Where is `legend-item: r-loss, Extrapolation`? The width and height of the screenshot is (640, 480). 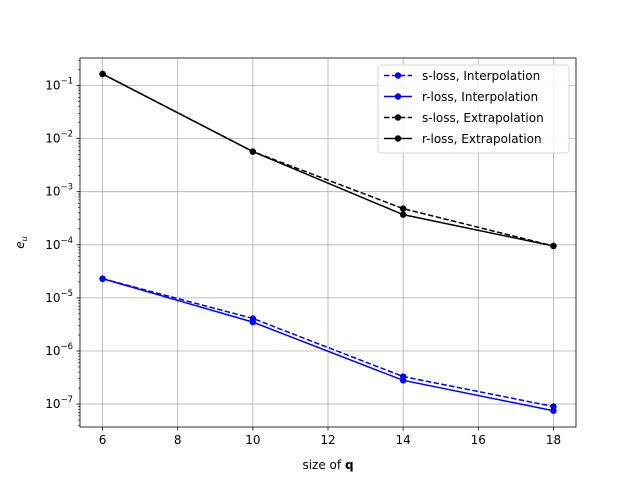 legend-item: r-loss, Extrapolation is located at coordinates (463, 139).